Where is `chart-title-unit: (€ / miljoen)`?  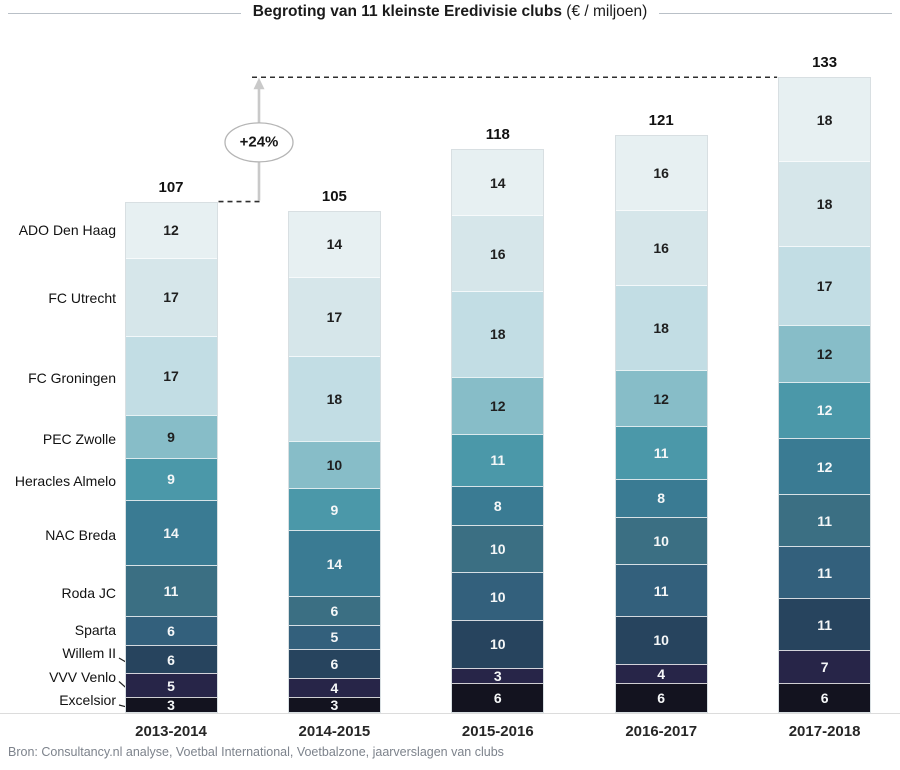 chart-title-unit: (€ / miljoen) is located at coordinates (604, 11).